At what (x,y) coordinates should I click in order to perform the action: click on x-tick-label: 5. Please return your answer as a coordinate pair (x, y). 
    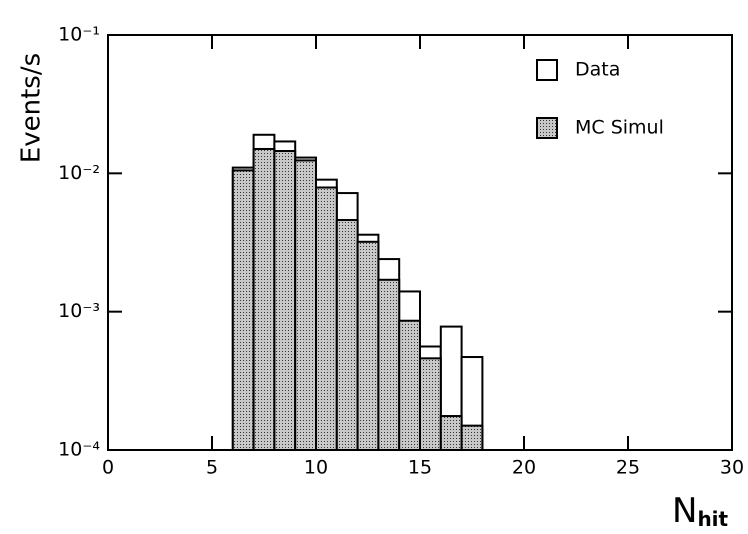
    Looking at the image, I should click on (212, 468).